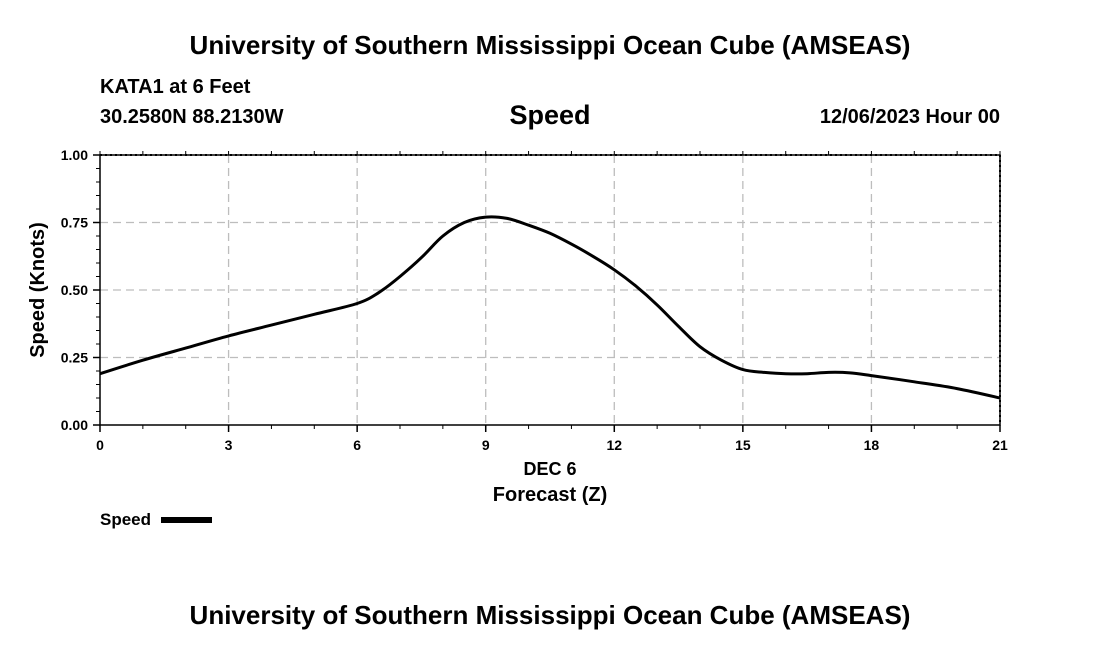 The width and height of the screenshot is (1100, 650). Describe the element at coordinates (550, 115) in the screenshot. I see `chart-title: Speed` at that location.